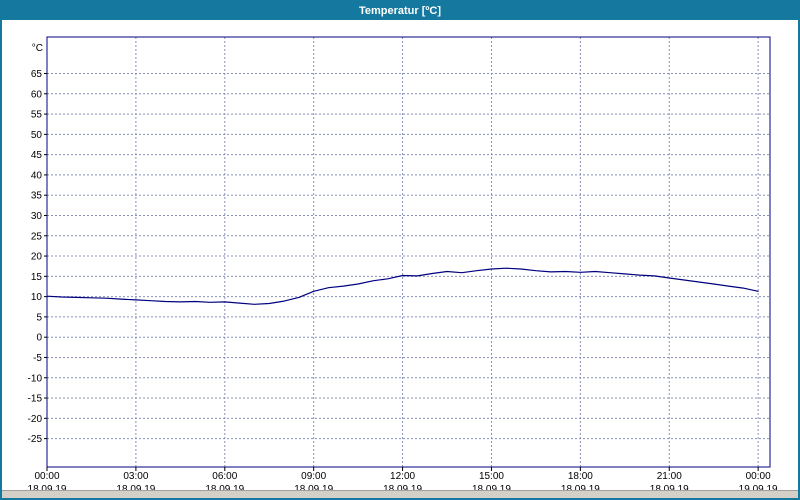  I want to click on y-tick-label: 40, so click(37, 175).